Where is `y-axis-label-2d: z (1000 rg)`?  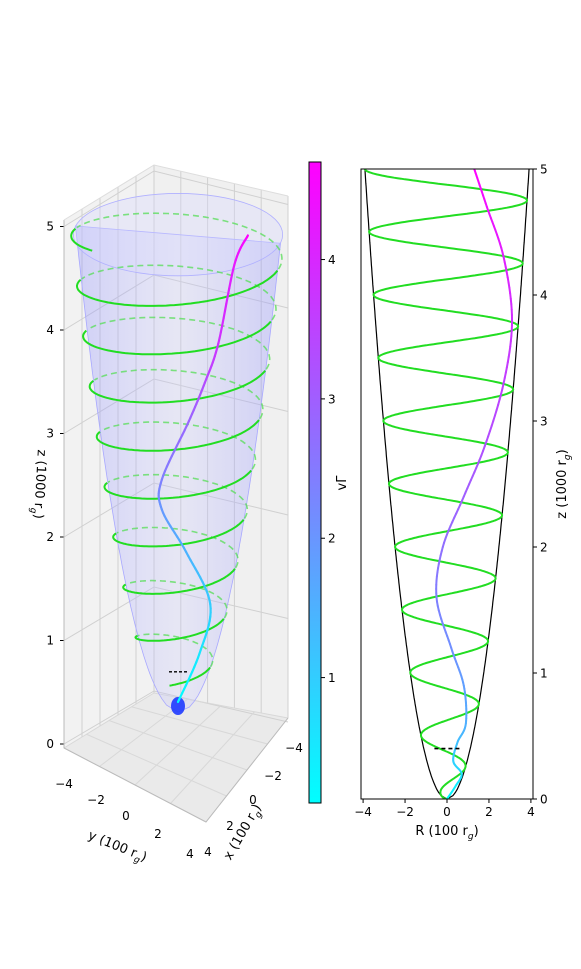 y-axis-label-2d: z (1000 rg) is located at coordinates (564, 483).